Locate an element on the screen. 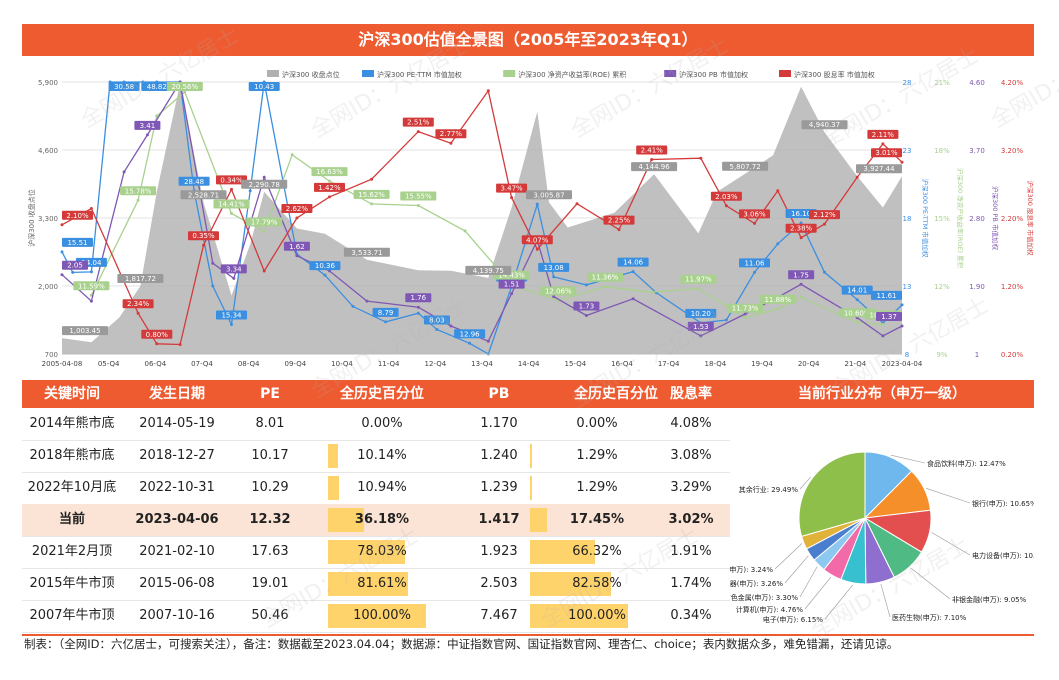 The image size is (1059, 680). data-label: 2.11% is located at coordinates (883, 135).